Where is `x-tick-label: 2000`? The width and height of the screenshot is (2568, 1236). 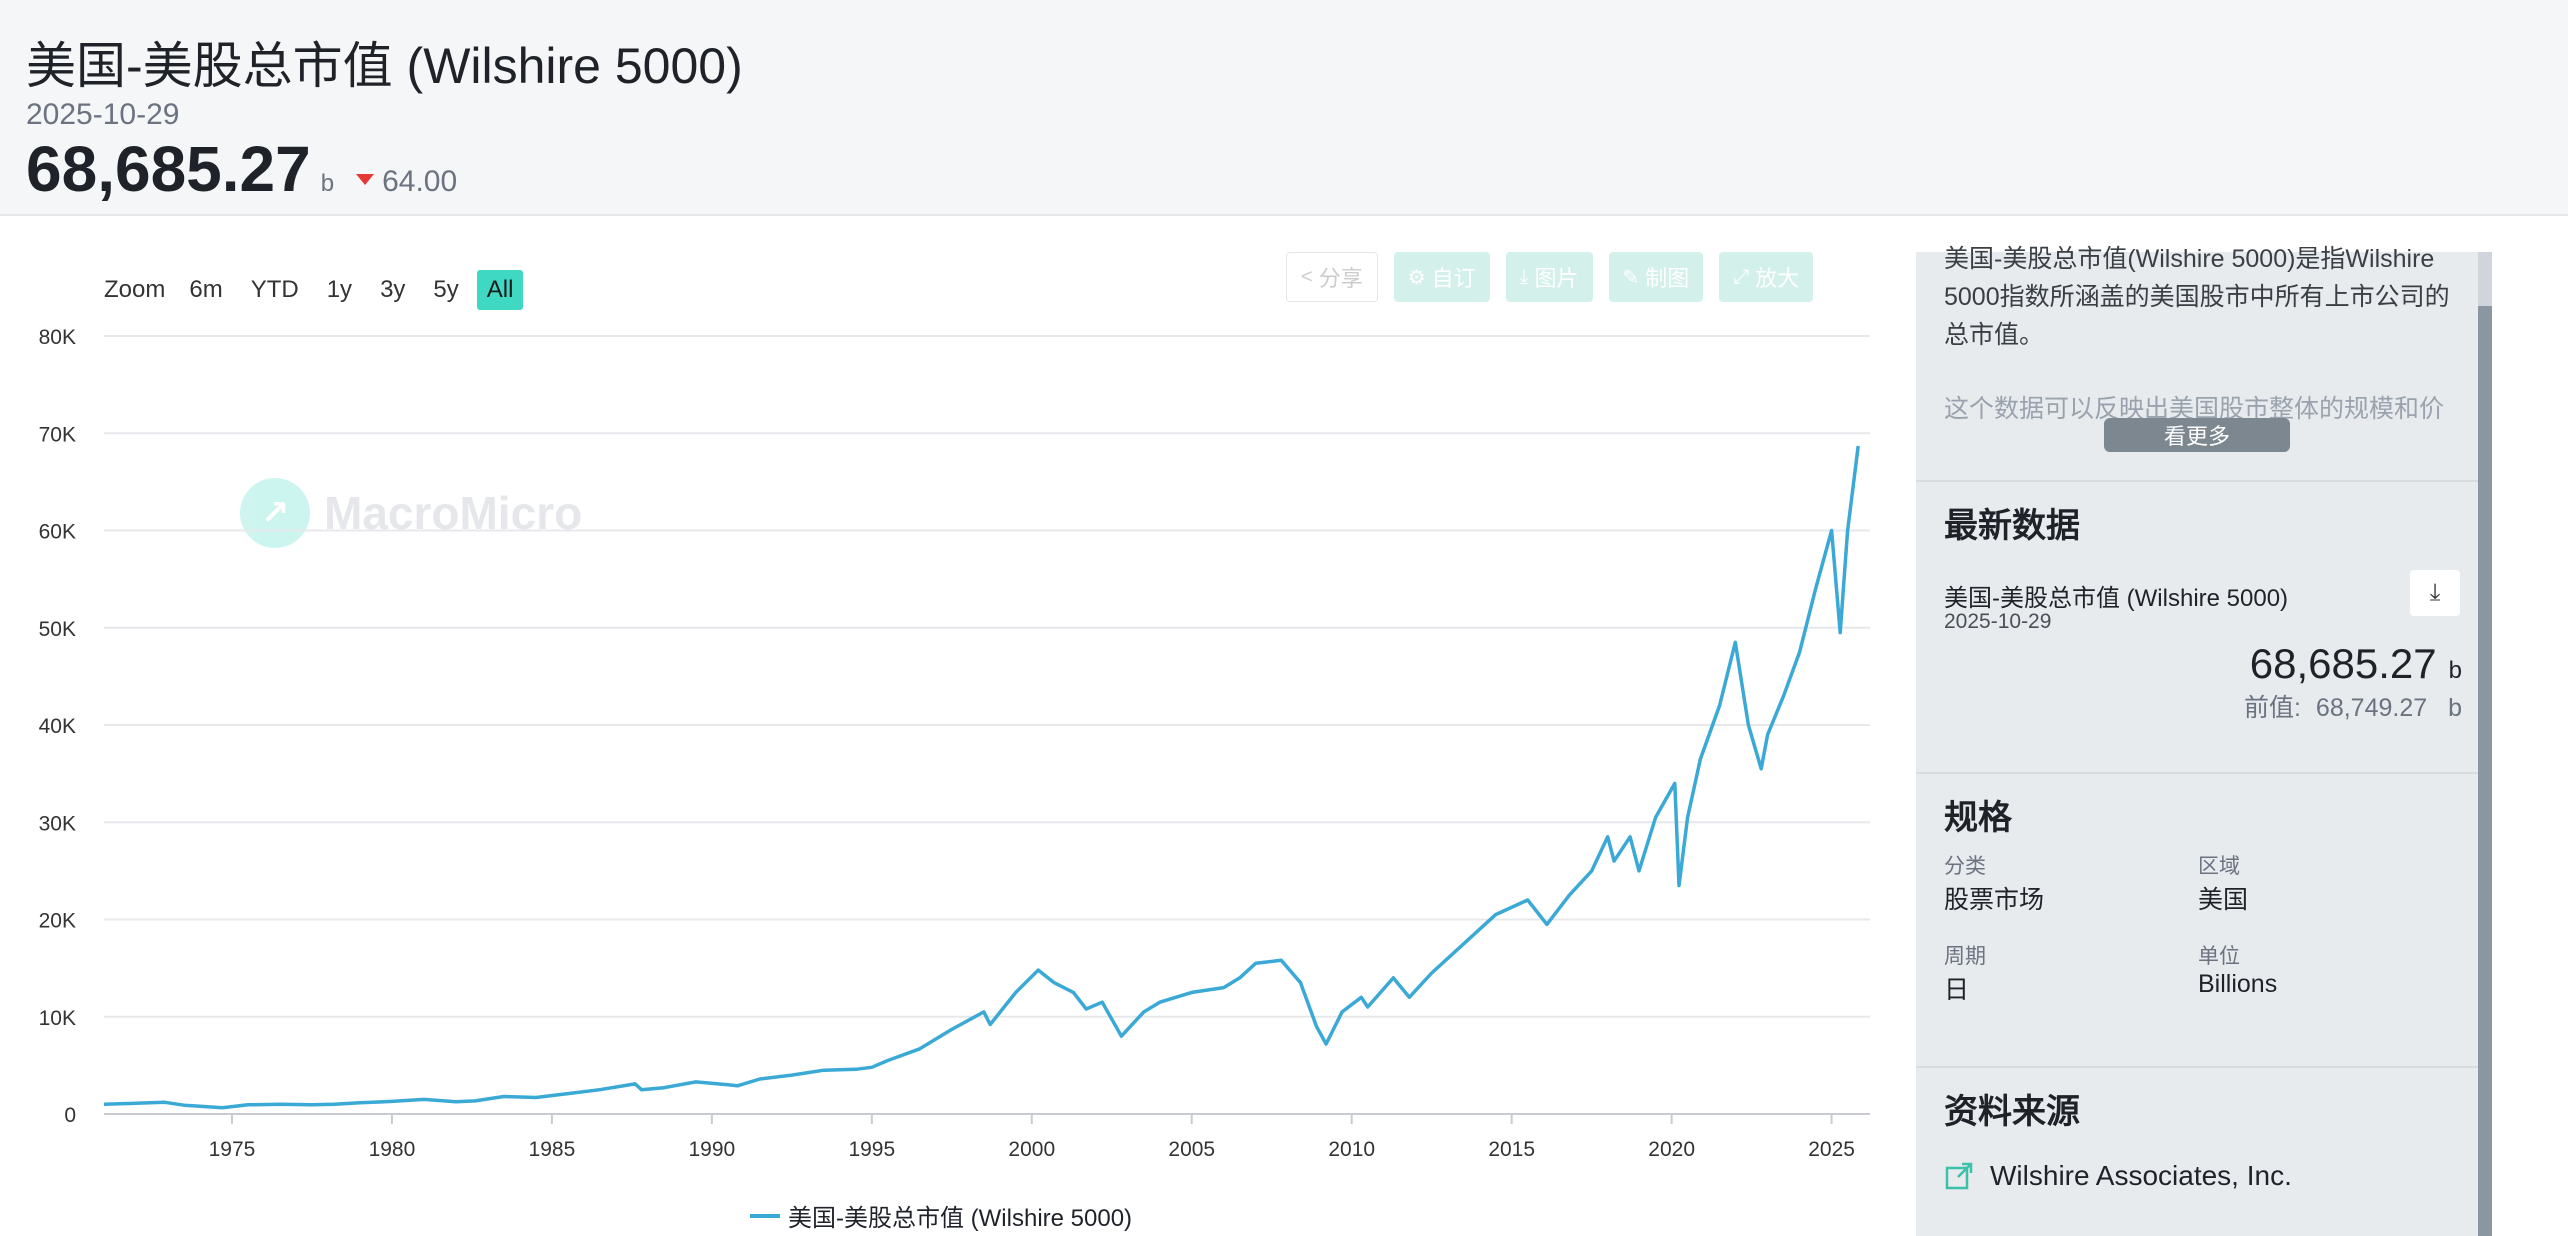 x-tick-label: 2000 is located at coordinates (1031, 1149).